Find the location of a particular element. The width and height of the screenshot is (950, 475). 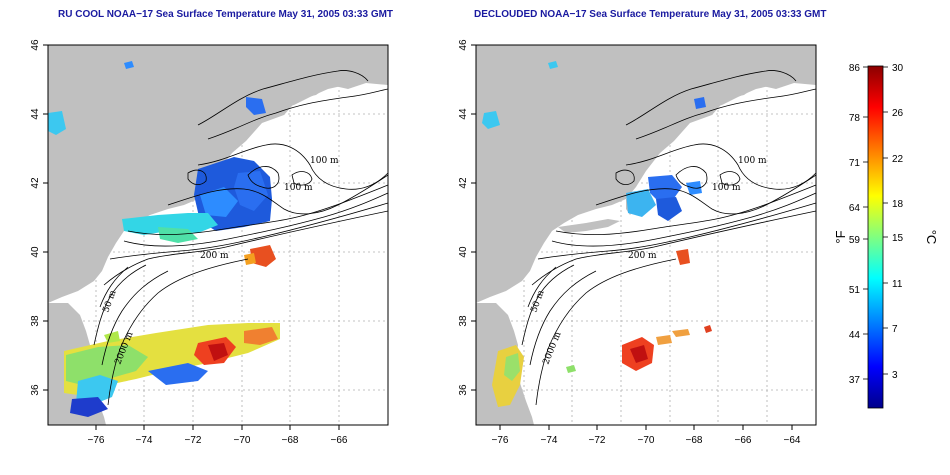

celsius-unit: °C is located at coordinates (931, 237).